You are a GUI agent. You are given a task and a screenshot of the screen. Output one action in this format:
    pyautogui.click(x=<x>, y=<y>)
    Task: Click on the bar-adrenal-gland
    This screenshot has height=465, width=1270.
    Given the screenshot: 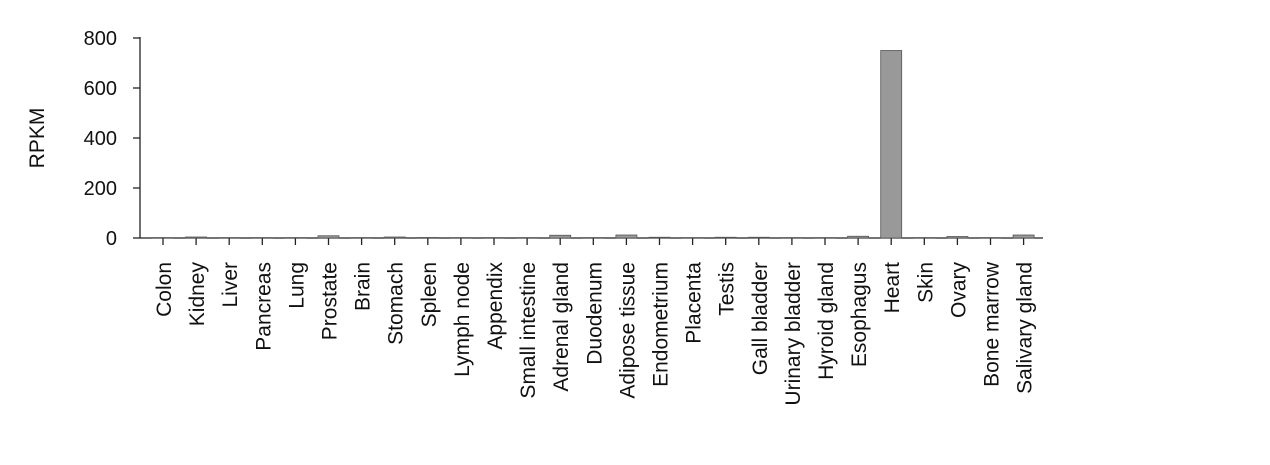 What is the action you would take?
    pyautogui.click(x=560, y=236)
    